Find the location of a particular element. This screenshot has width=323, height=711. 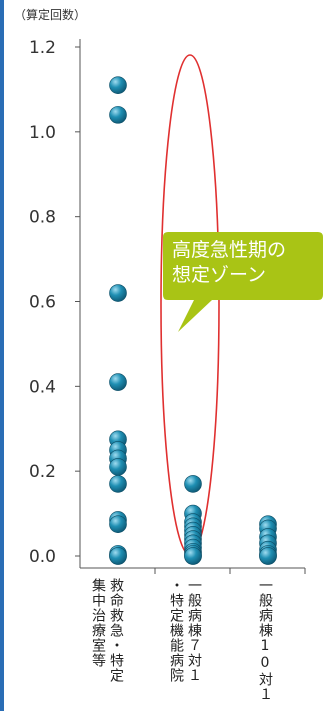

y-tick-label: 0.8 is located at coordinates (42, 218).